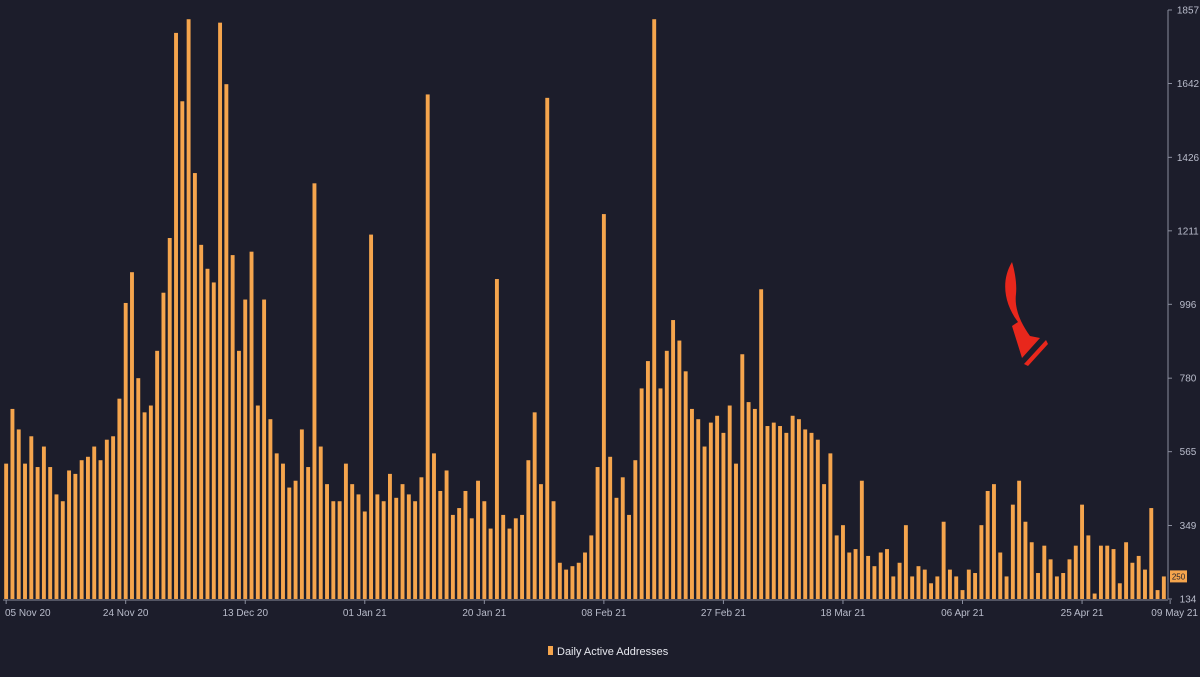 Image resolution: width=1200 pixels, height=677 pixels. What do you see at coordinates (608, 652) in the screenshot?
I see `legend: Daily Active Addresses` at bounding box center [608, 652].